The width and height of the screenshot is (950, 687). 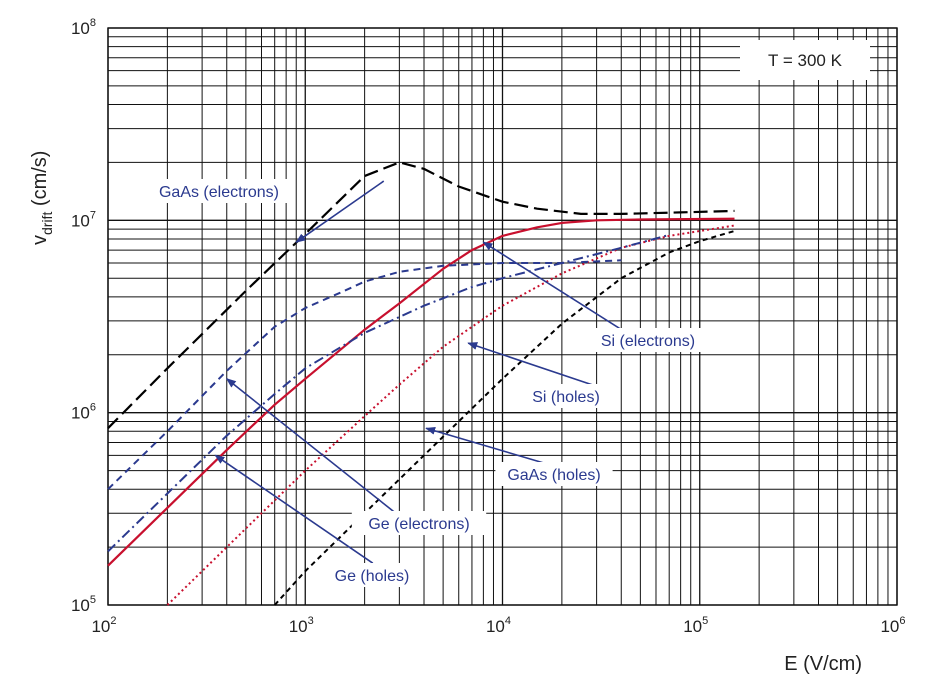 I want to click on y-axis-label-unit: (cm/s), so click(x=40, y=179).